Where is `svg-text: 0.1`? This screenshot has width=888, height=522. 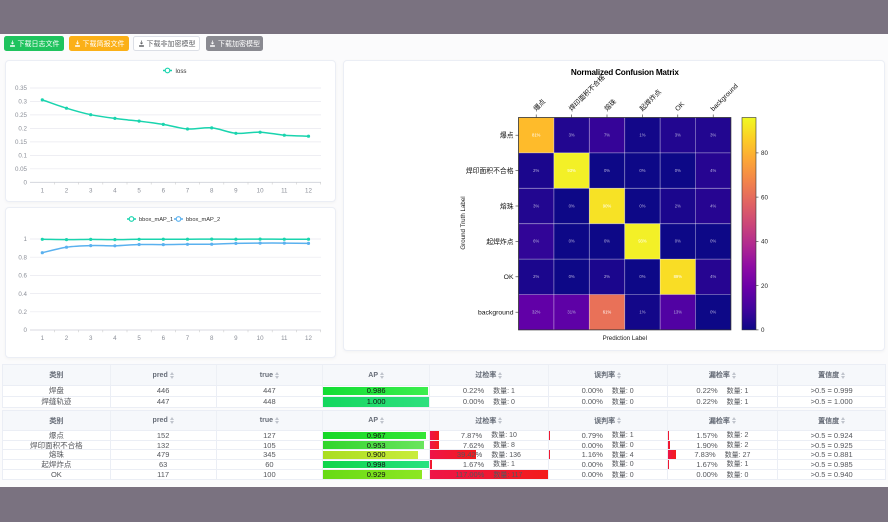 svg-text: 0.1 is located at coordinates (22, 156).